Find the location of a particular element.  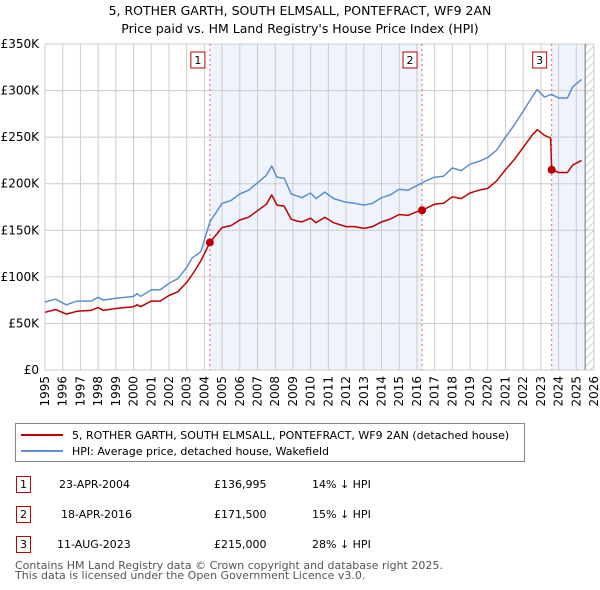

sale-marker-label: 2 is located at coordinates (410, 60).